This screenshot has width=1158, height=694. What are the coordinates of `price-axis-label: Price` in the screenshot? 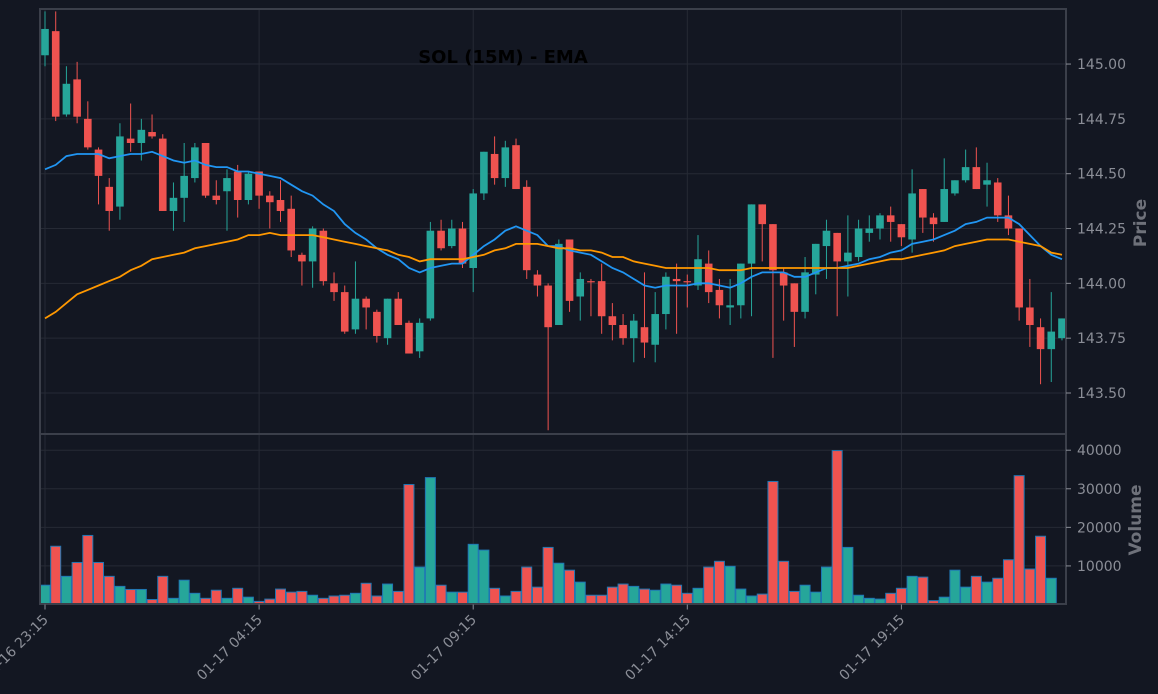 It's located at (1141, 223).